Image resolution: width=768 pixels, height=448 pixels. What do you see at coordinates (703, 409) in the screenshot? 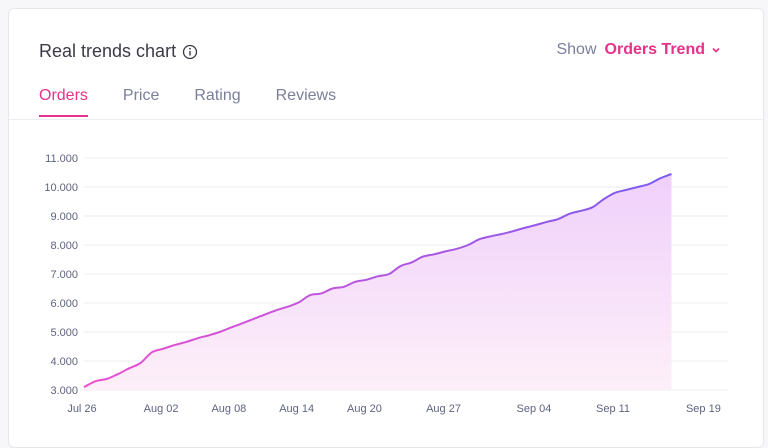
I see `x-tick-label: Sep 19` at bounding box center [703, 409].